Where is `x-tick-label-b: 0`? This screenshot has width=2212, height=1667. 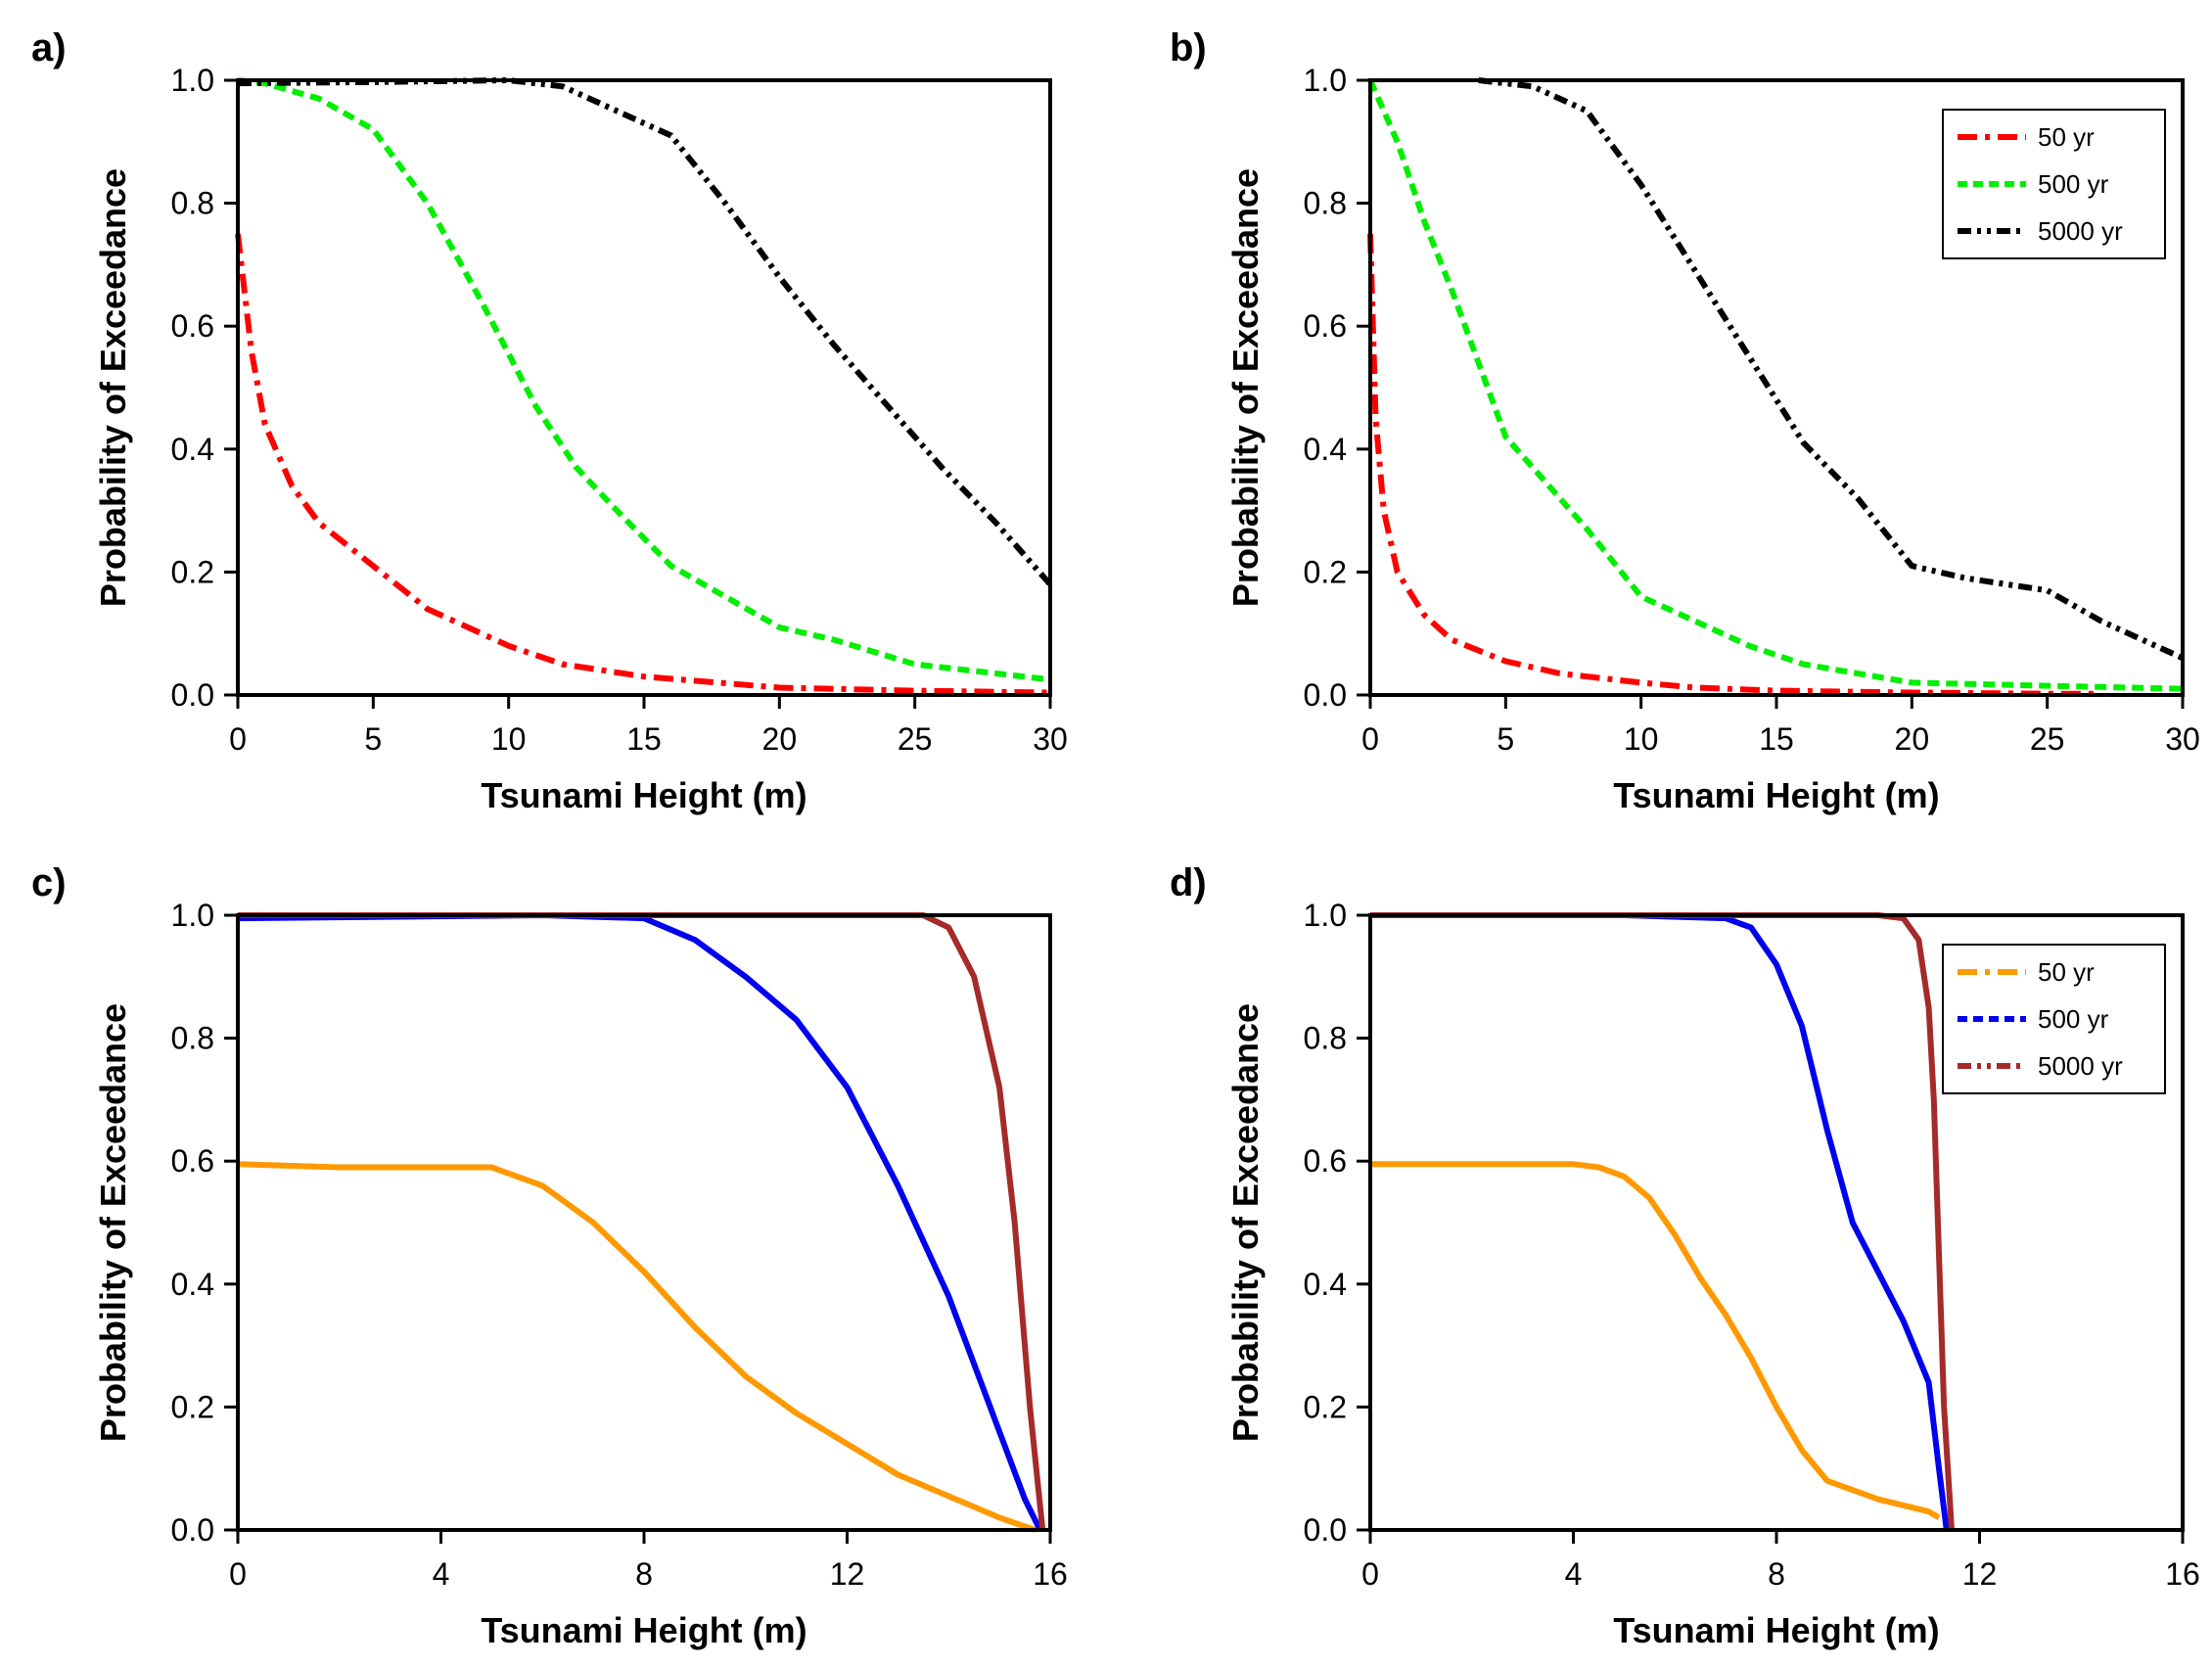 x-tick-label-b: 0 is located at coordinates (1370, 739).